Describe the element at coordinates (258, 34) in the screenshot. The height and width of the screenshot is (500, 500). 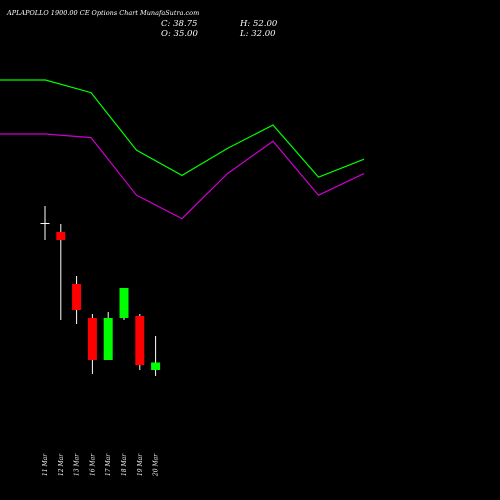
I see `low-value: L: 32.00` at that location.